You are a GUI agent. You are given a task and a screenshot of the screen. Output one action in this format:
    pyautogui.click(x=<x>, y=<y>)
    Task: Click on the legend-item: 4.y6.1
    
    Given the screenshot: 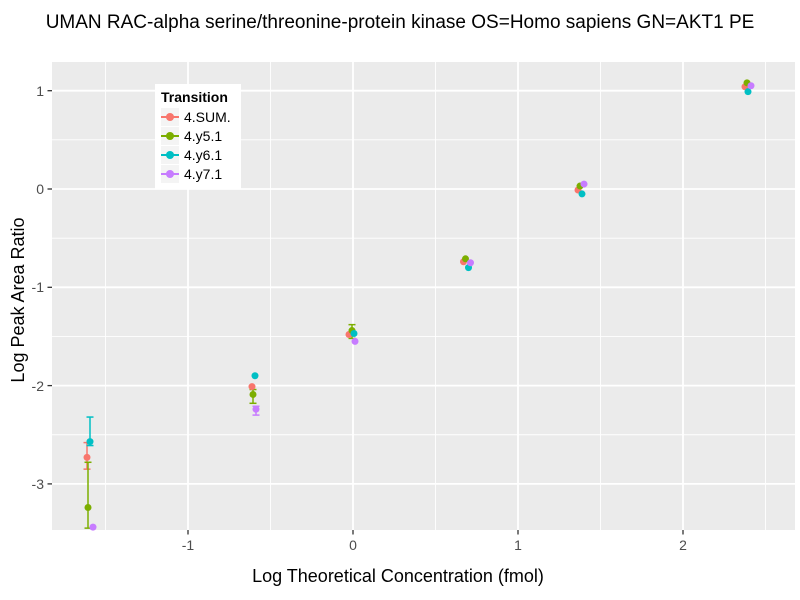 What is the action you would take?
    pyautogui.click(x=196, y=154)
    